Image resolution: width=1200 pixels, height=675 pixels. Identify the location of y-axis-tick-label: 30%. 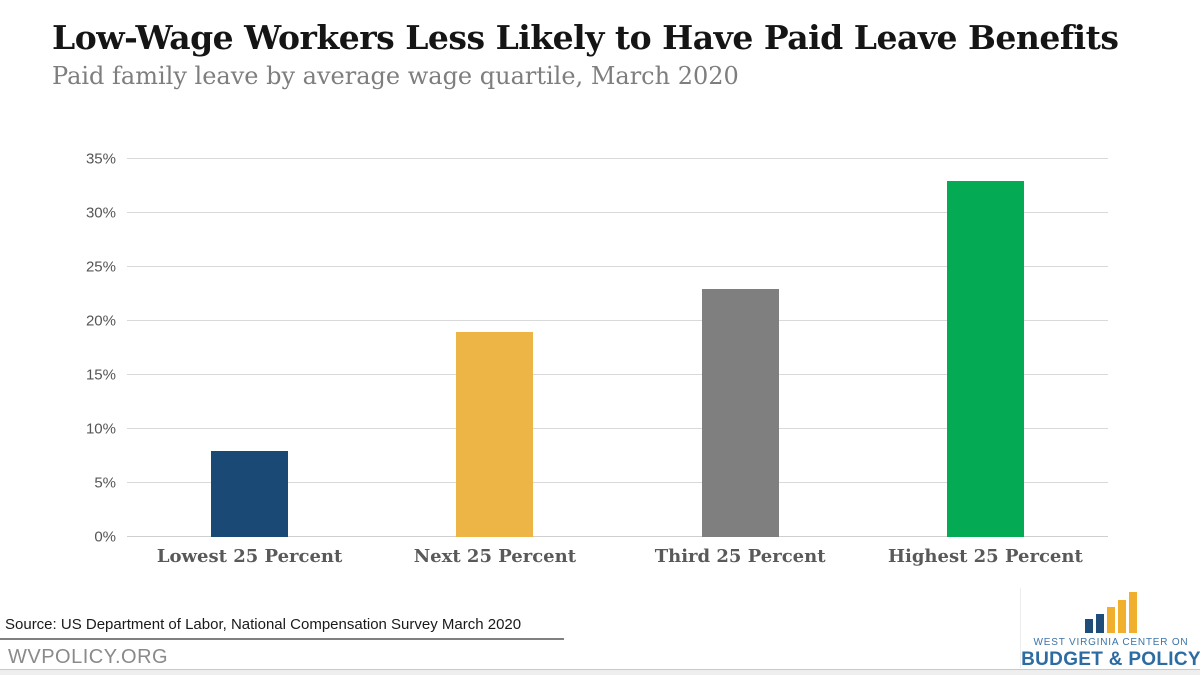
(100, 213).